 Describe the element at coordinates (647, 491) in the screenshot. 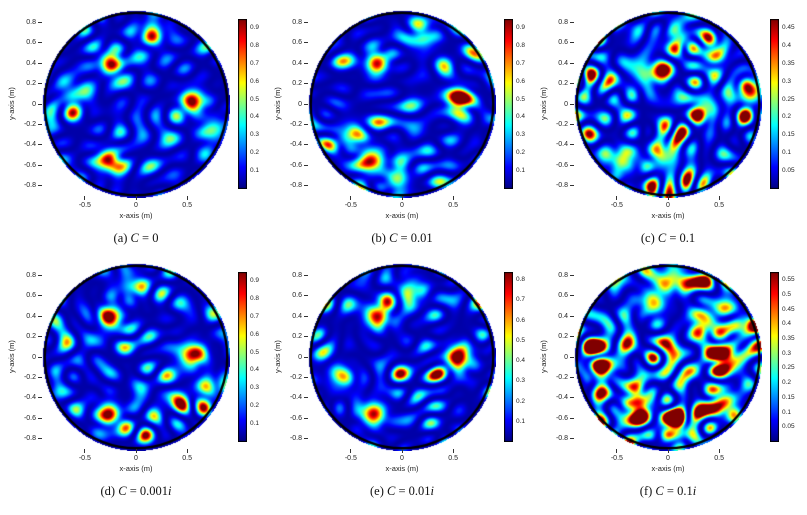

I see `caption-index: (f)` at that location.